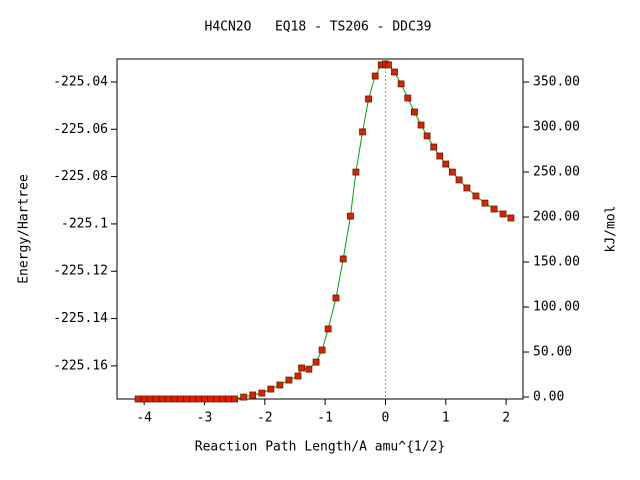  Describe the element at coordinates (80, 318) in the screenshot. I see `y-tick-label: -225.14` at that location.